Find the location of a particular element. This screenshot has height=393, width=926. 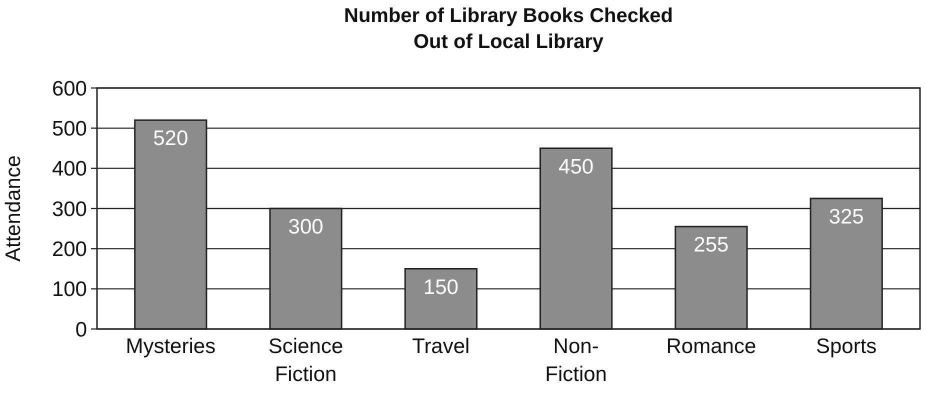

y-tick-label: 200 is located at coordinates (69, 250).